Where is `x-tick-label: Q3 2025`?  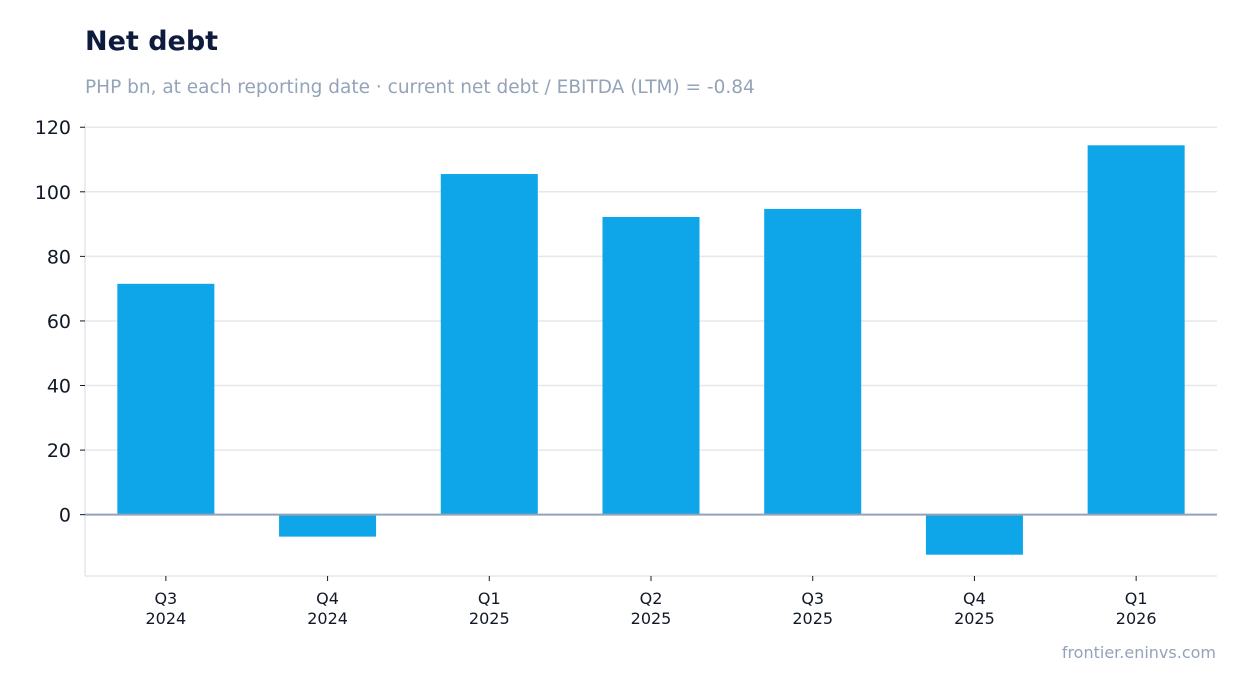
x-tick-label: Q3 2025 is located at coordinates (812, 608).